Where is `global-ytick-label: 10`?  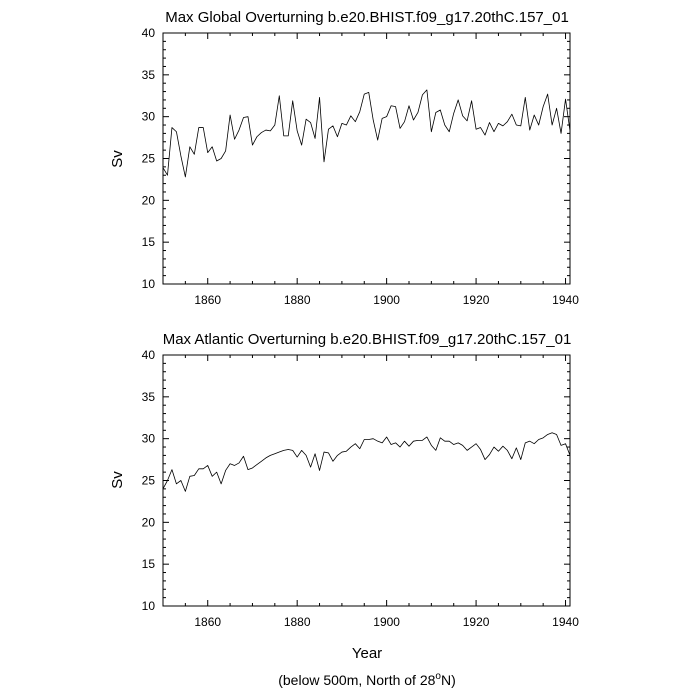 global-ytick-label: 10 is located at coordinates (149, 284).